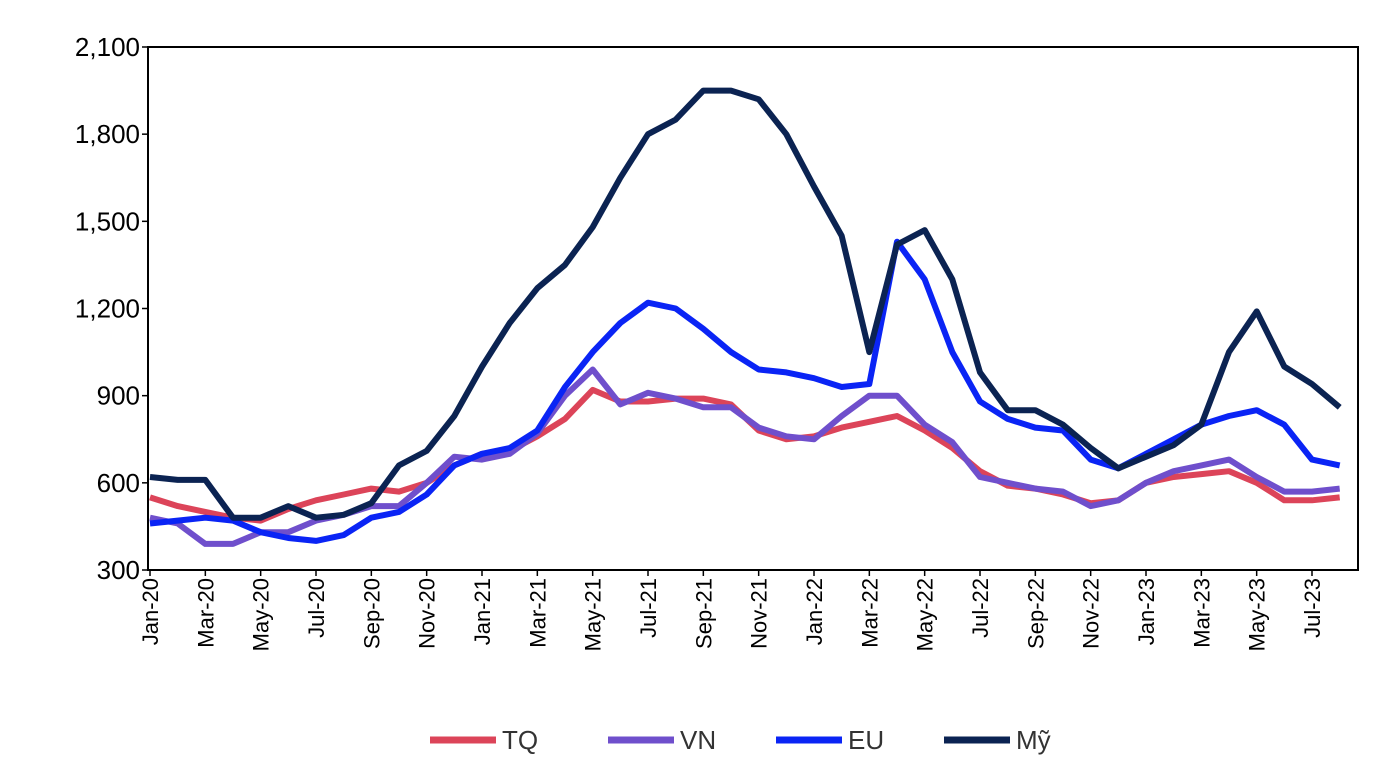  I want to click on x-tick-label: Jan-21, so click(482, 611).